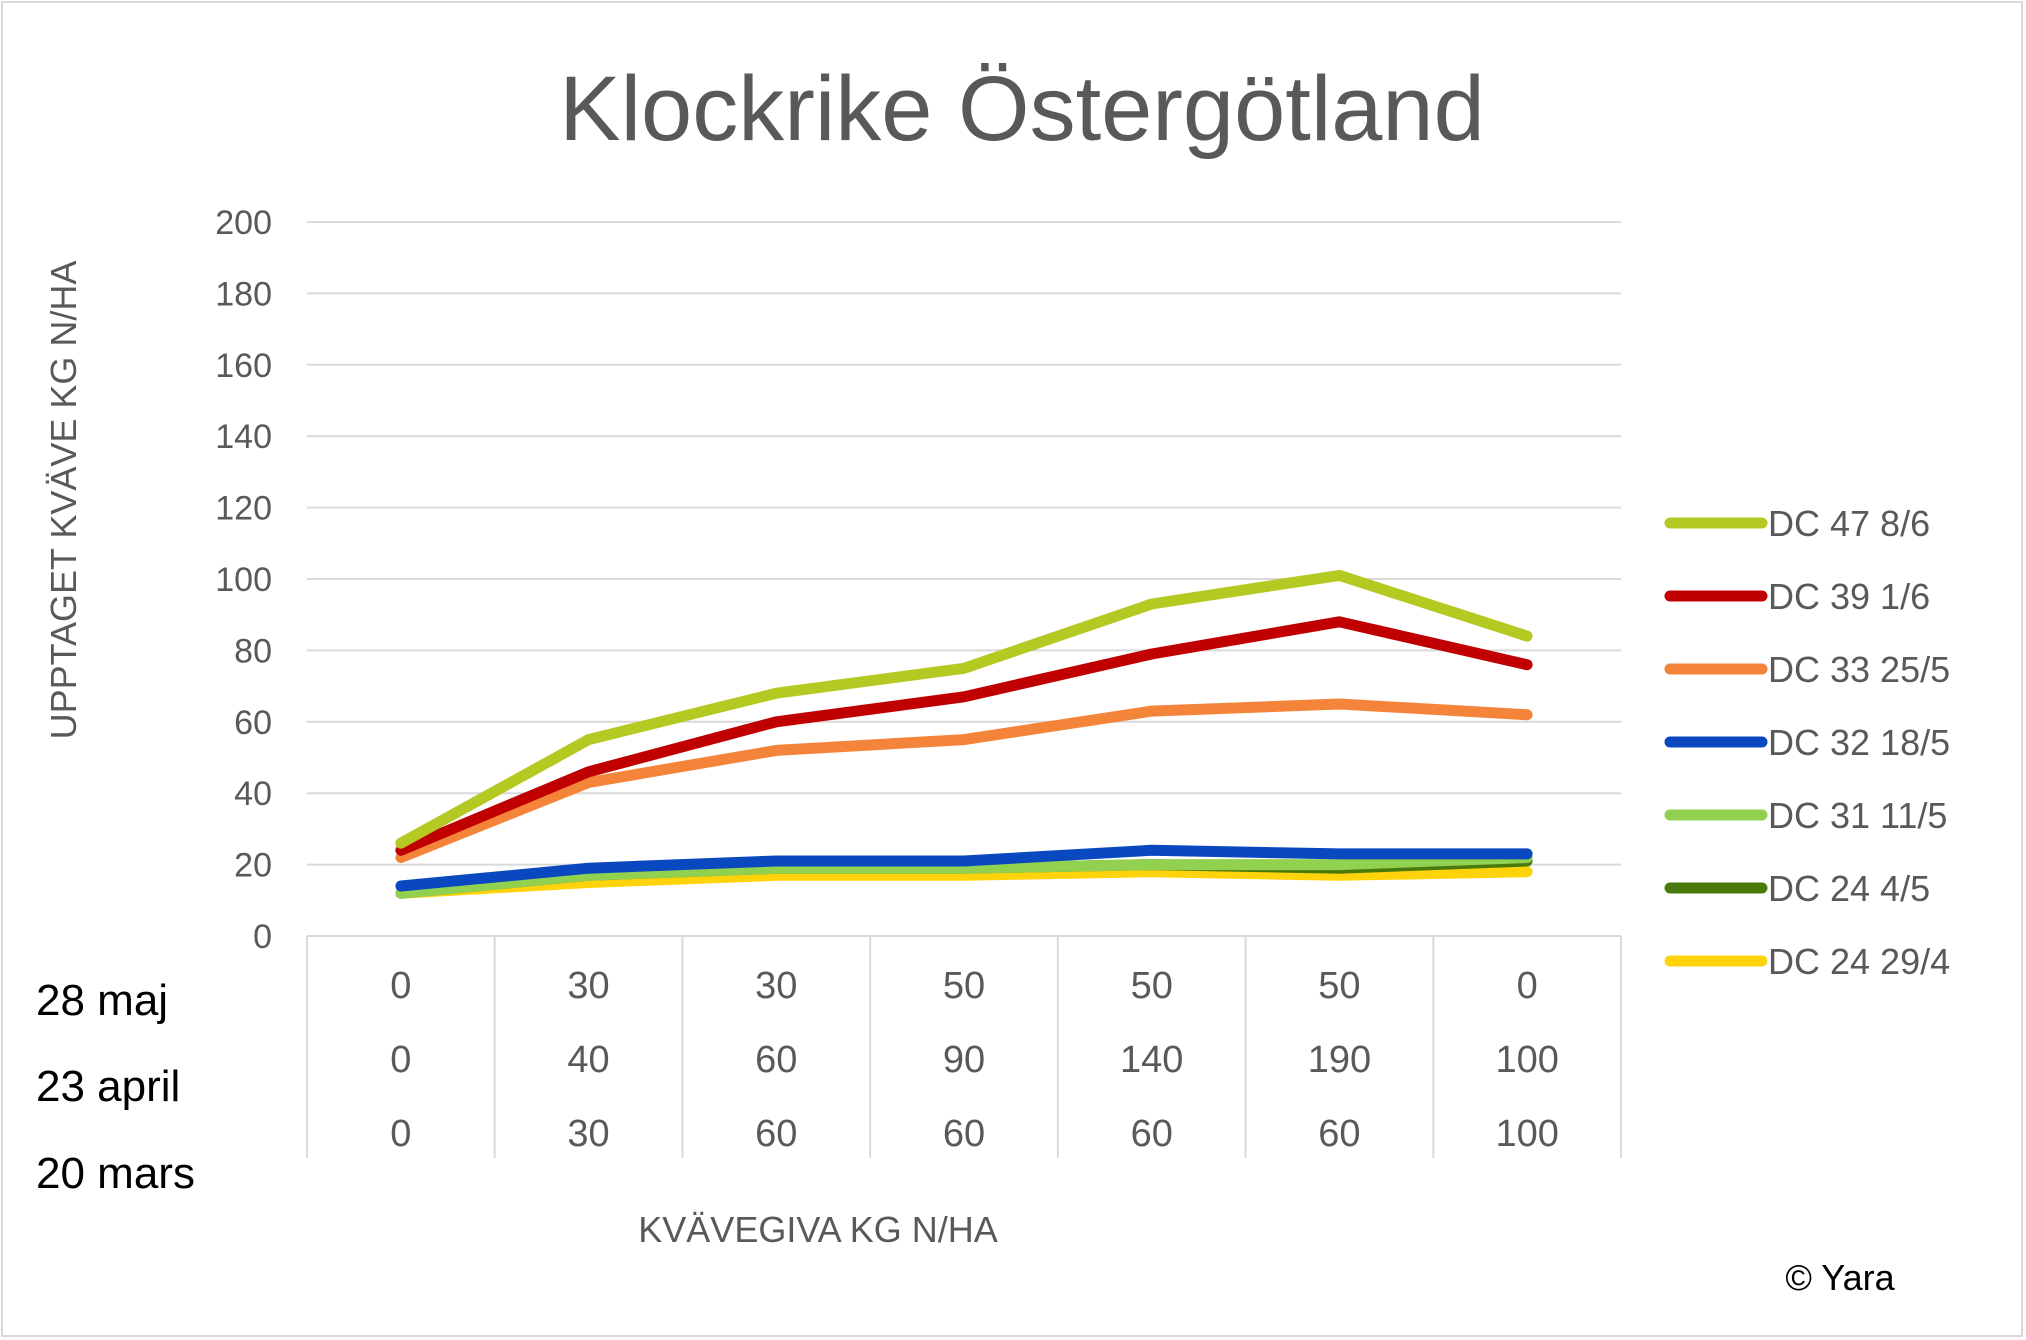  What do you see at coordinates (1840, 1277) in the screenshot?
I see `copyright-label: © Yara` at bounding box center [1840, 1277].